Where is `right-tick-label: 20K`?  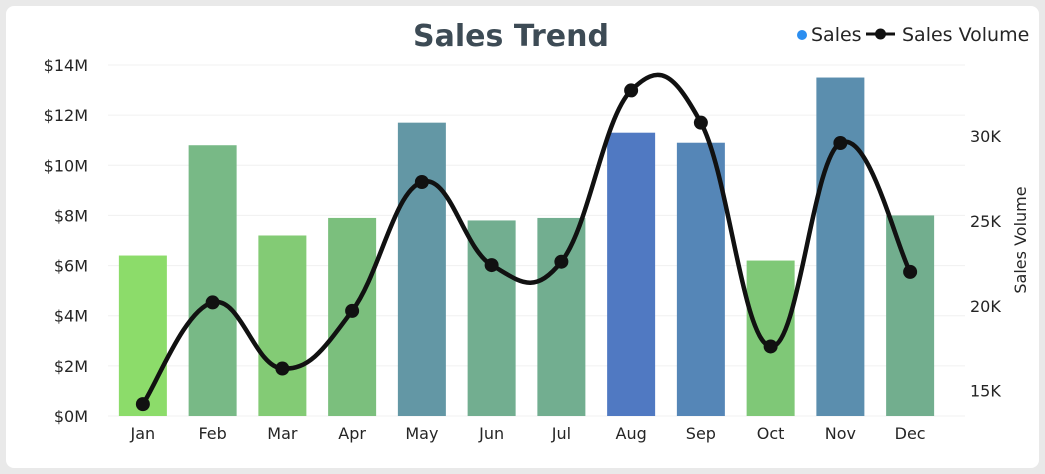
right-tick-label: 20K is located at coordinates (985, 306).